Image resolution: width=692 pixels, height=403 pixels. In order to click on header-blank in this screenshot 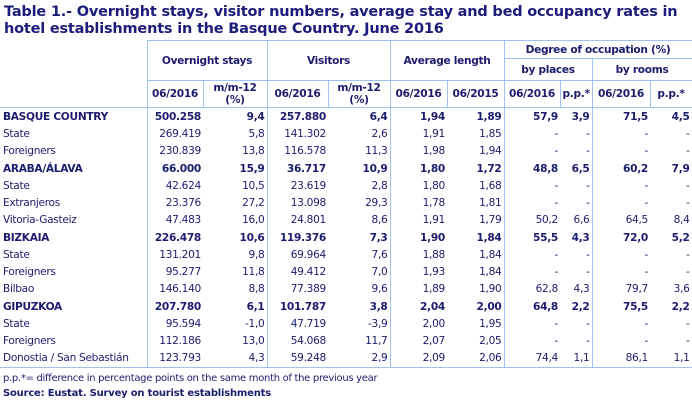, I will do `click(73, 94)`.